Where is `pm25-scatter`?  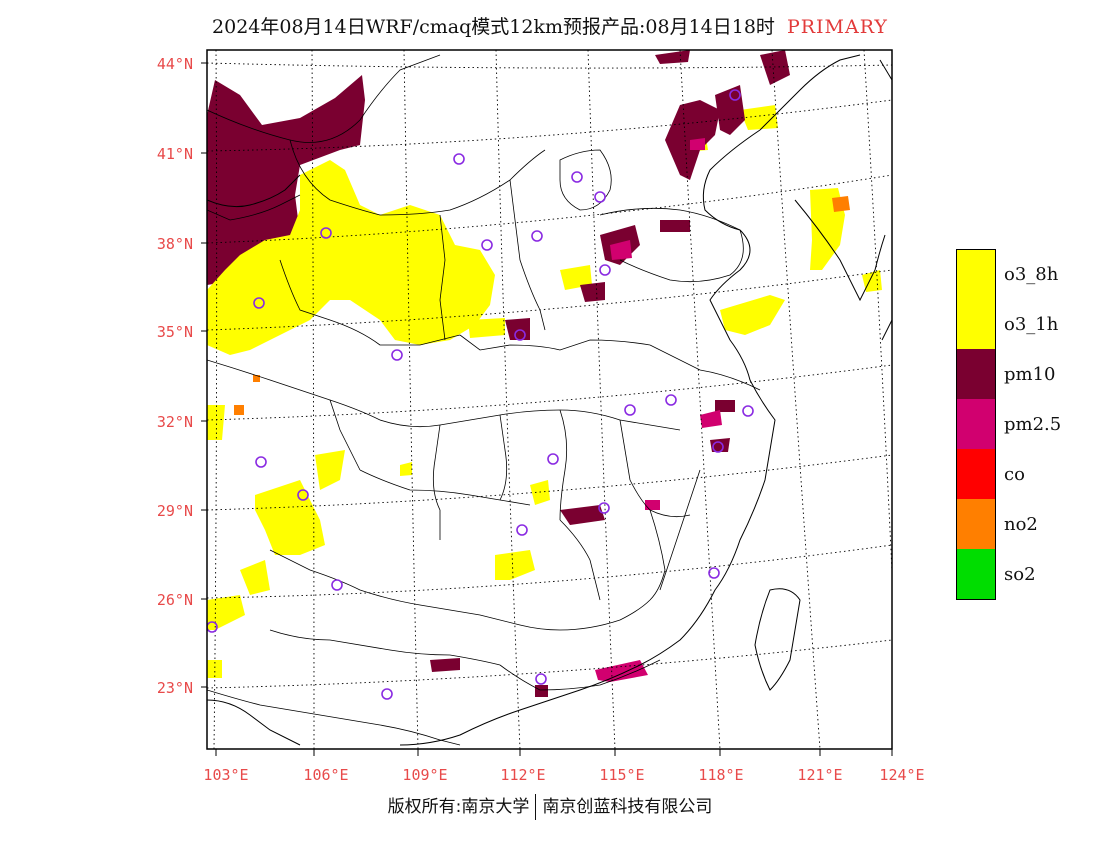 pm25-scatter is located at coordinates (658, 410).